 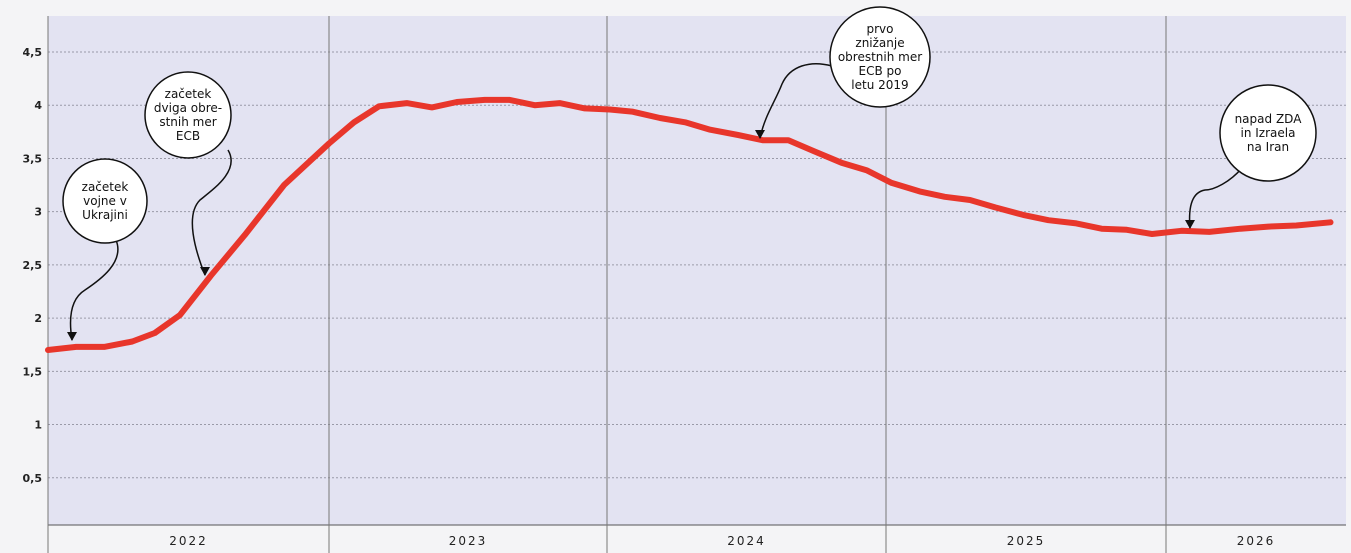 I want to click on x-tick-label: 2023, so click(x=468, y=541).